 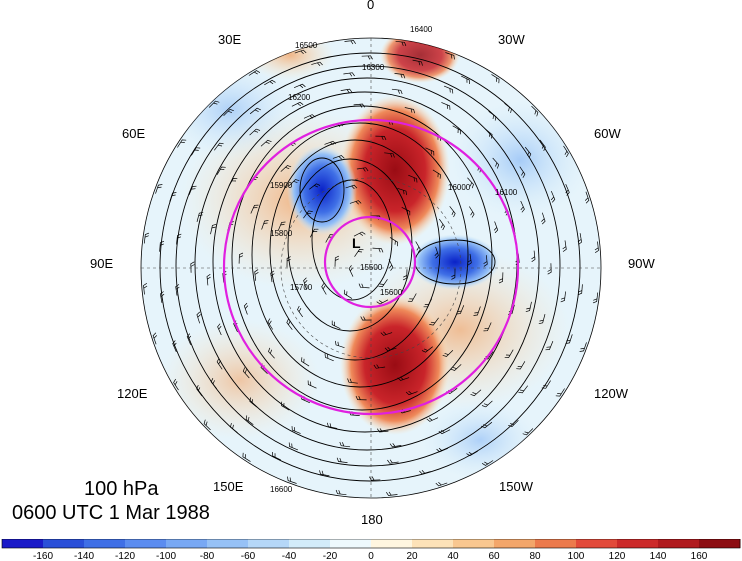 I want to click on contour-label: 15500, so click(x=371, y=267).